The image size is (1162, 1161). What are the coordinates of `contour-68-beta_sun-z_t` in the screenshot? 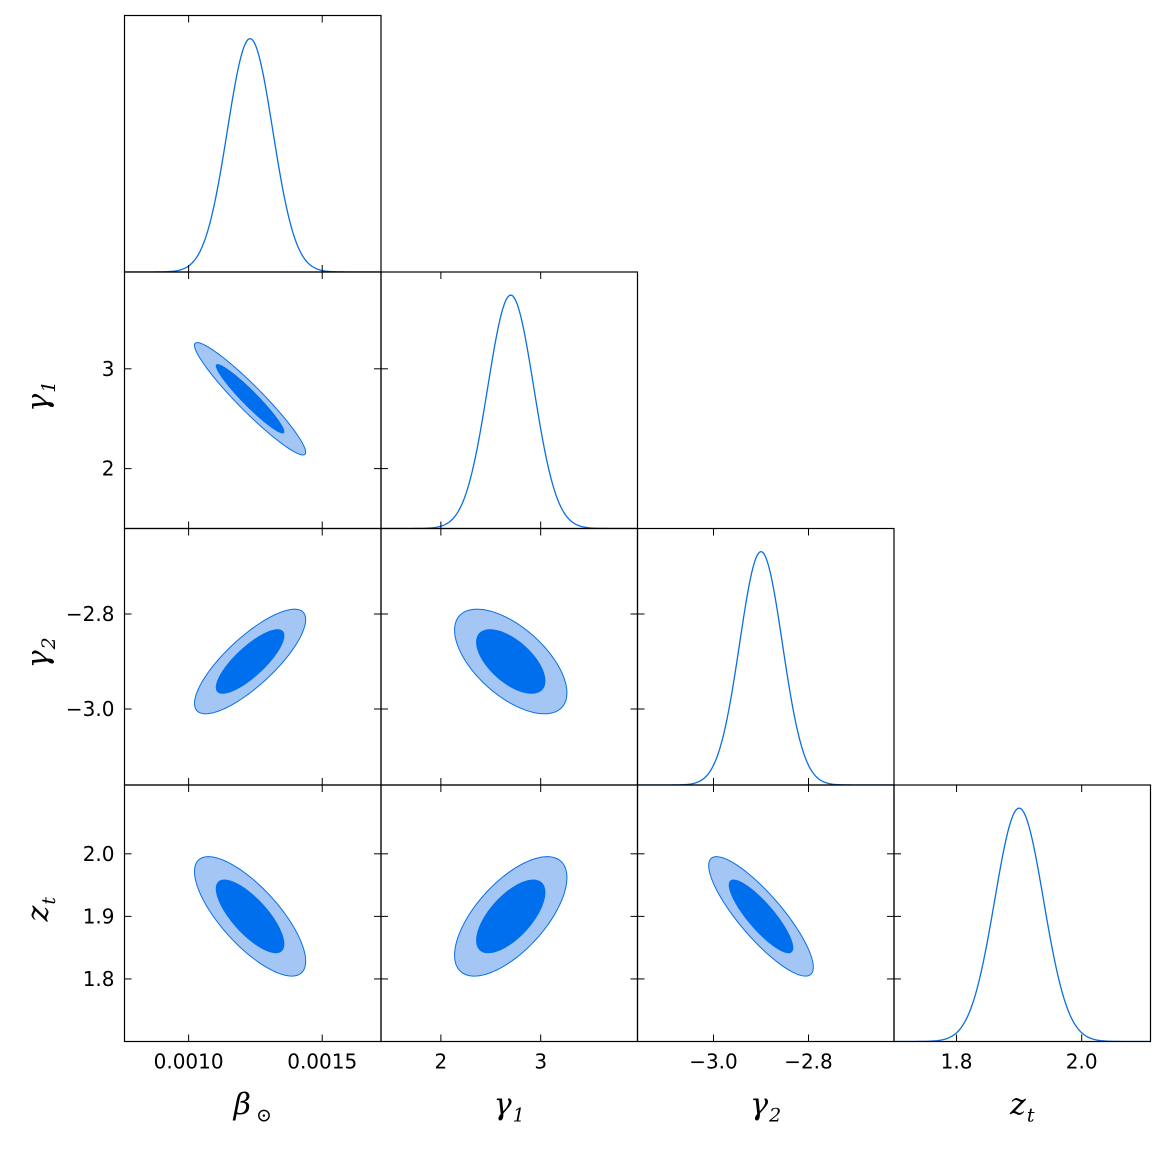 It's located at (250, 916).